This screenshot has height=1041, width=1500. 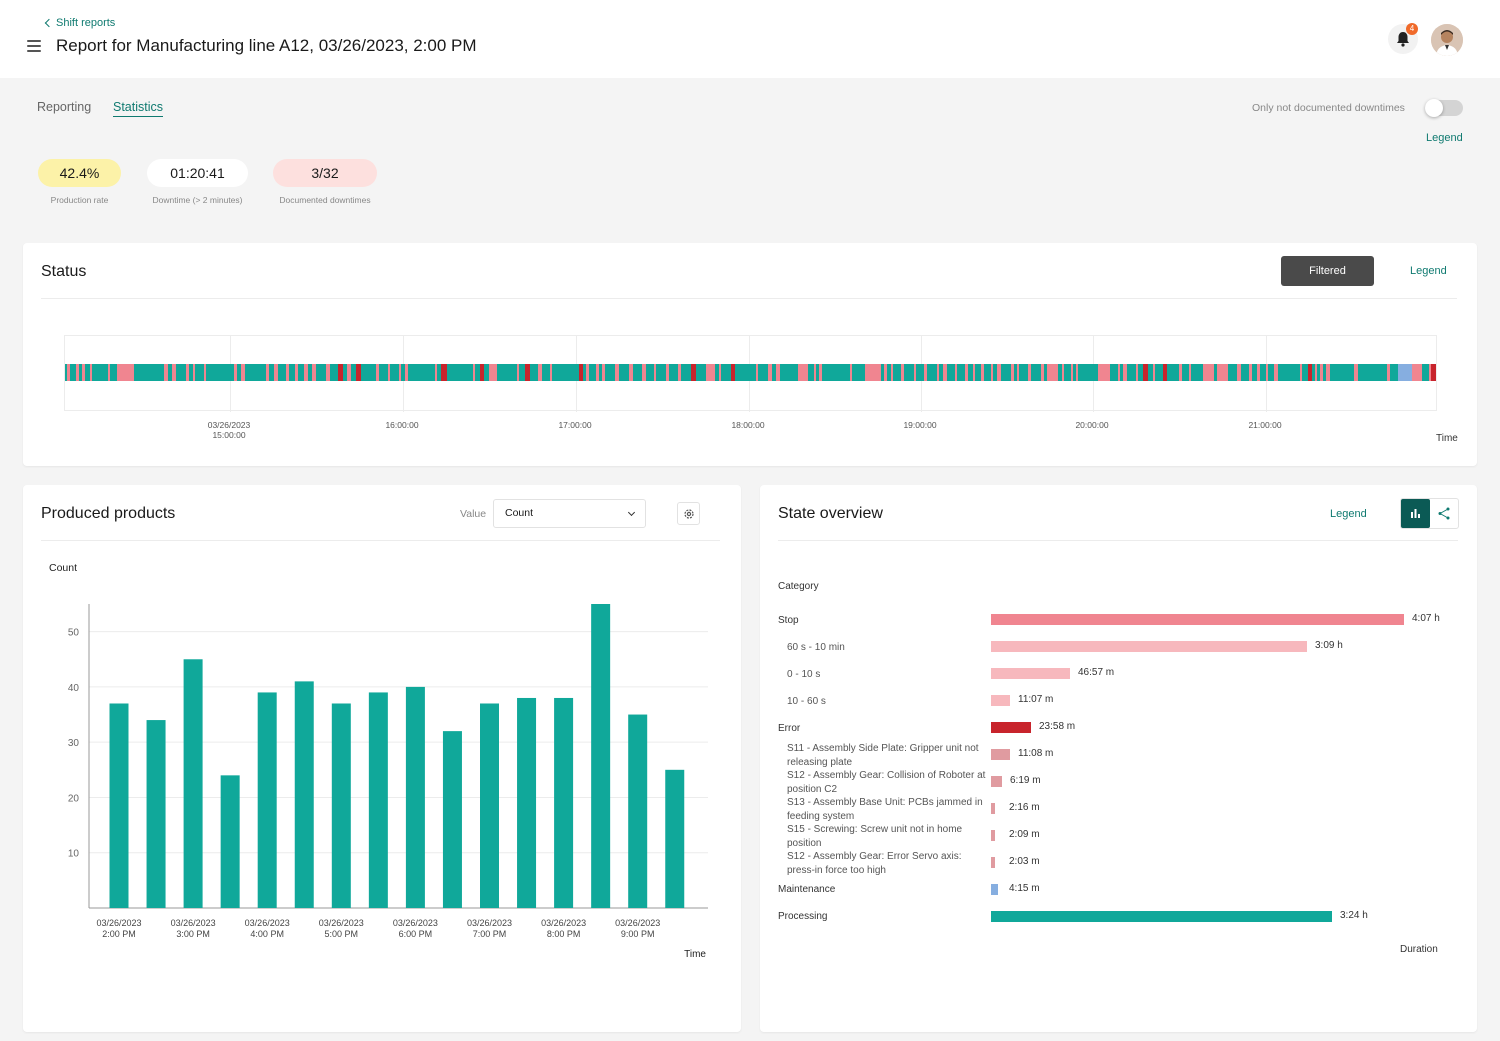 I want to click on legend-link: Legend, so click(x=1444, y=138).